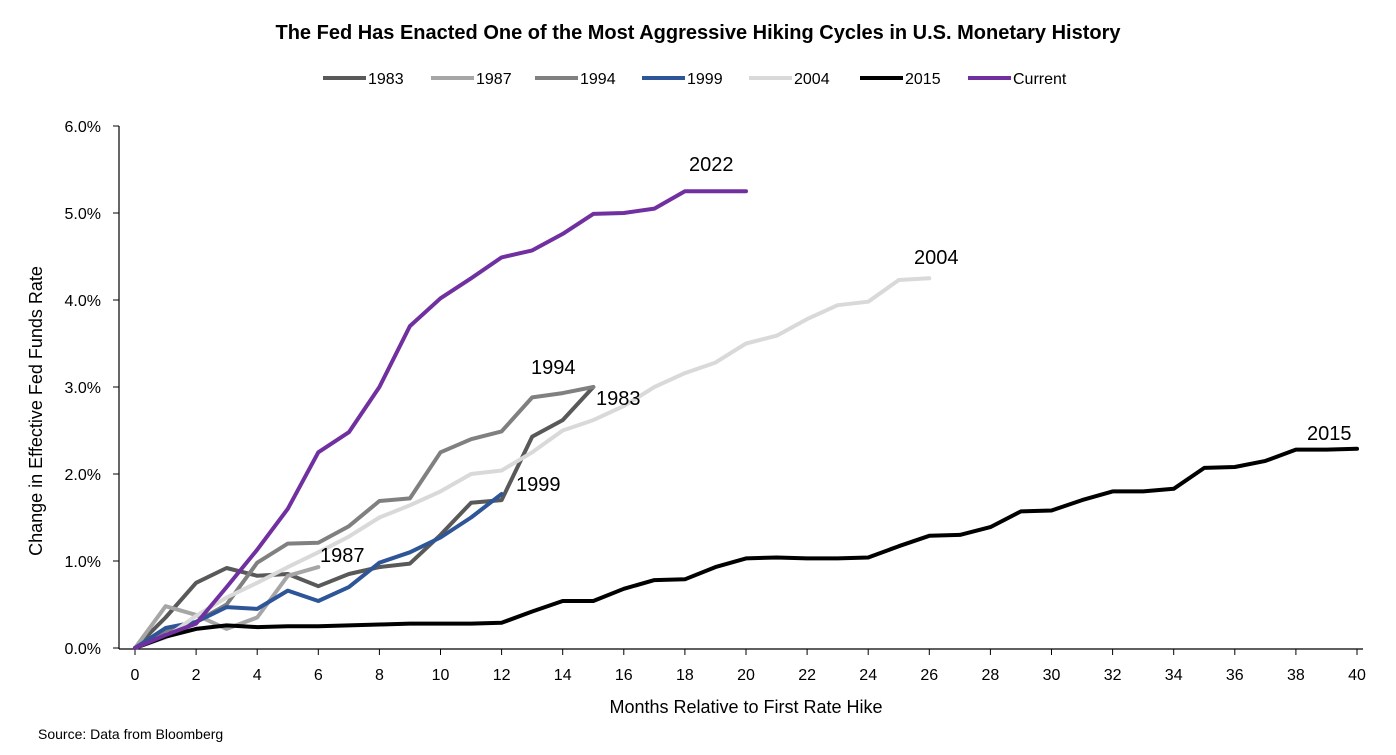 This screenshot has height=755, width=1396. What do you see at coordinates (494, 79) in the screenshot?
I see `legend-label-1987: 1987` at bounding box center [494, 79].